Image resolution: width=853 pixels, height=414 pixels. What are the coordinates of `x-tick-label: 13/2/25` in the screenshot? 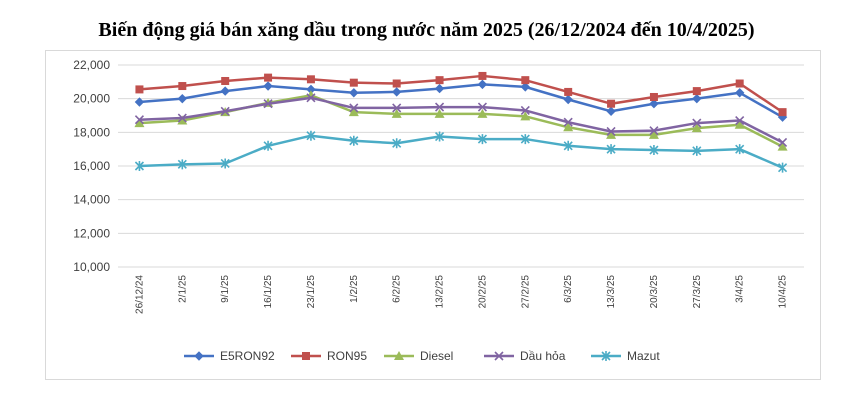 It's located at (440, 292).